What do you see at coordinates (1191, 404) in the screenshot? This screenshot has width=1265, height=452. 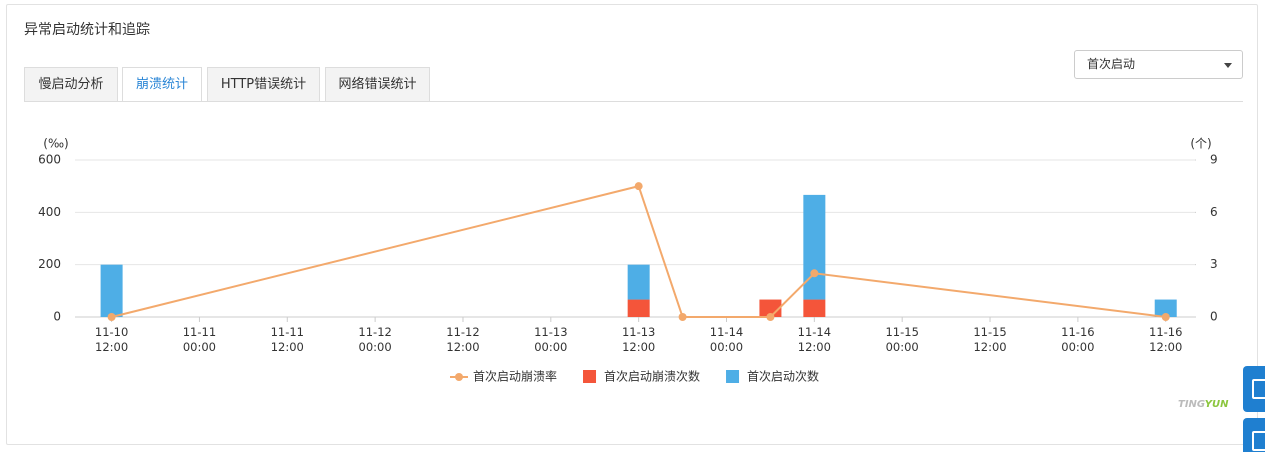 I see `watermark-part: TING` at bounding box center [1191, 404].